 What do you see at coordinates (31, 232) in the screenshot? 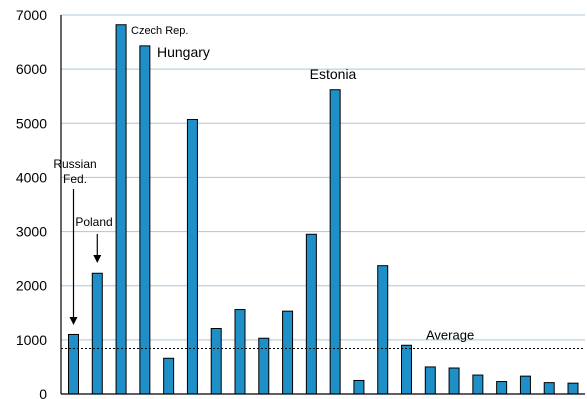
I see `y-tick-label: 3000` at bounding box center [31, 232].